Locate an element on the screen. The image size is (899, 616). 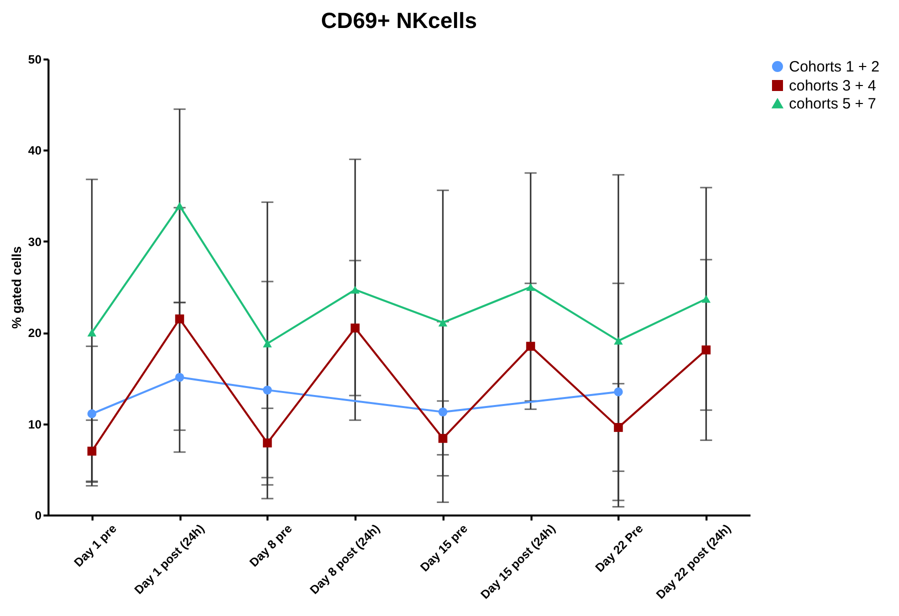
y-tick-label: 50 is located at coordinates (35, 59).